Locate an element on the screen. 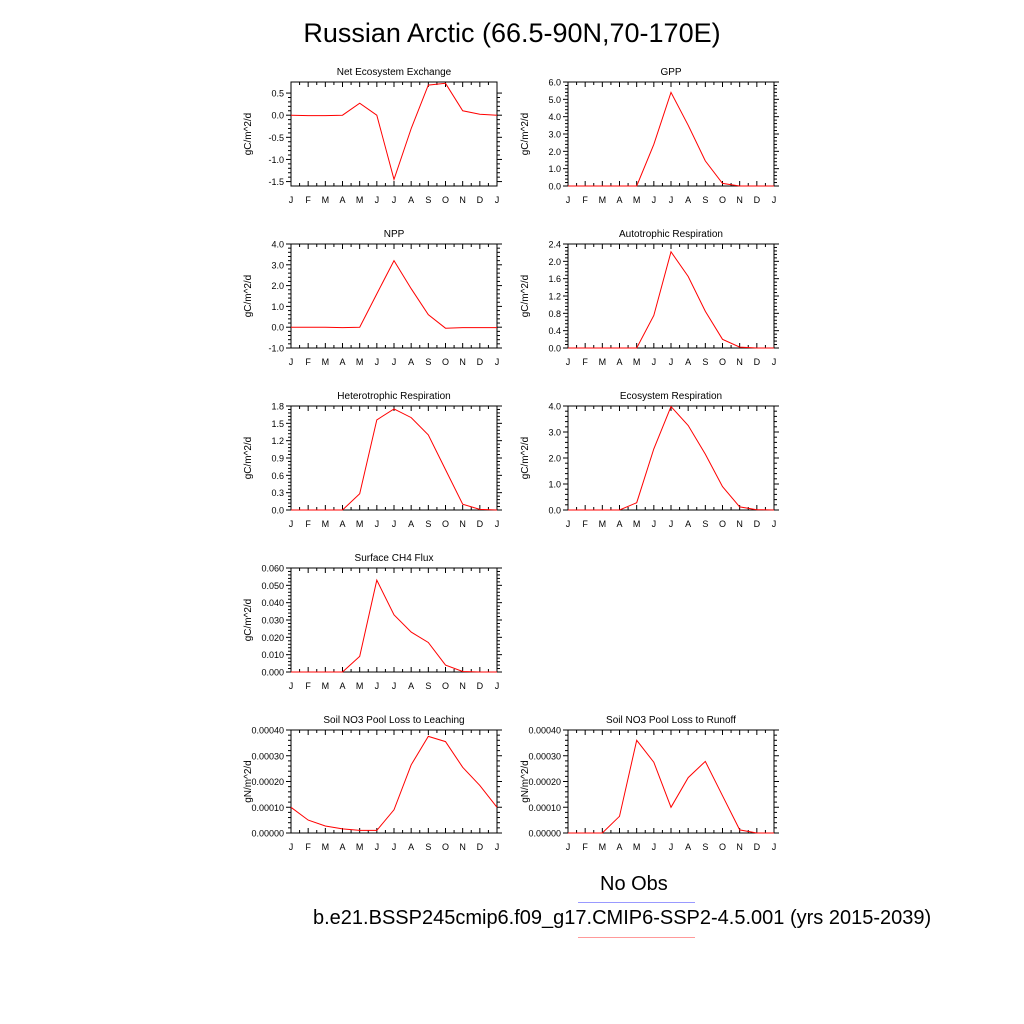 This screenshot has height=1024, width=1024. panel-title: NPP is located at coordinates (394, 234).